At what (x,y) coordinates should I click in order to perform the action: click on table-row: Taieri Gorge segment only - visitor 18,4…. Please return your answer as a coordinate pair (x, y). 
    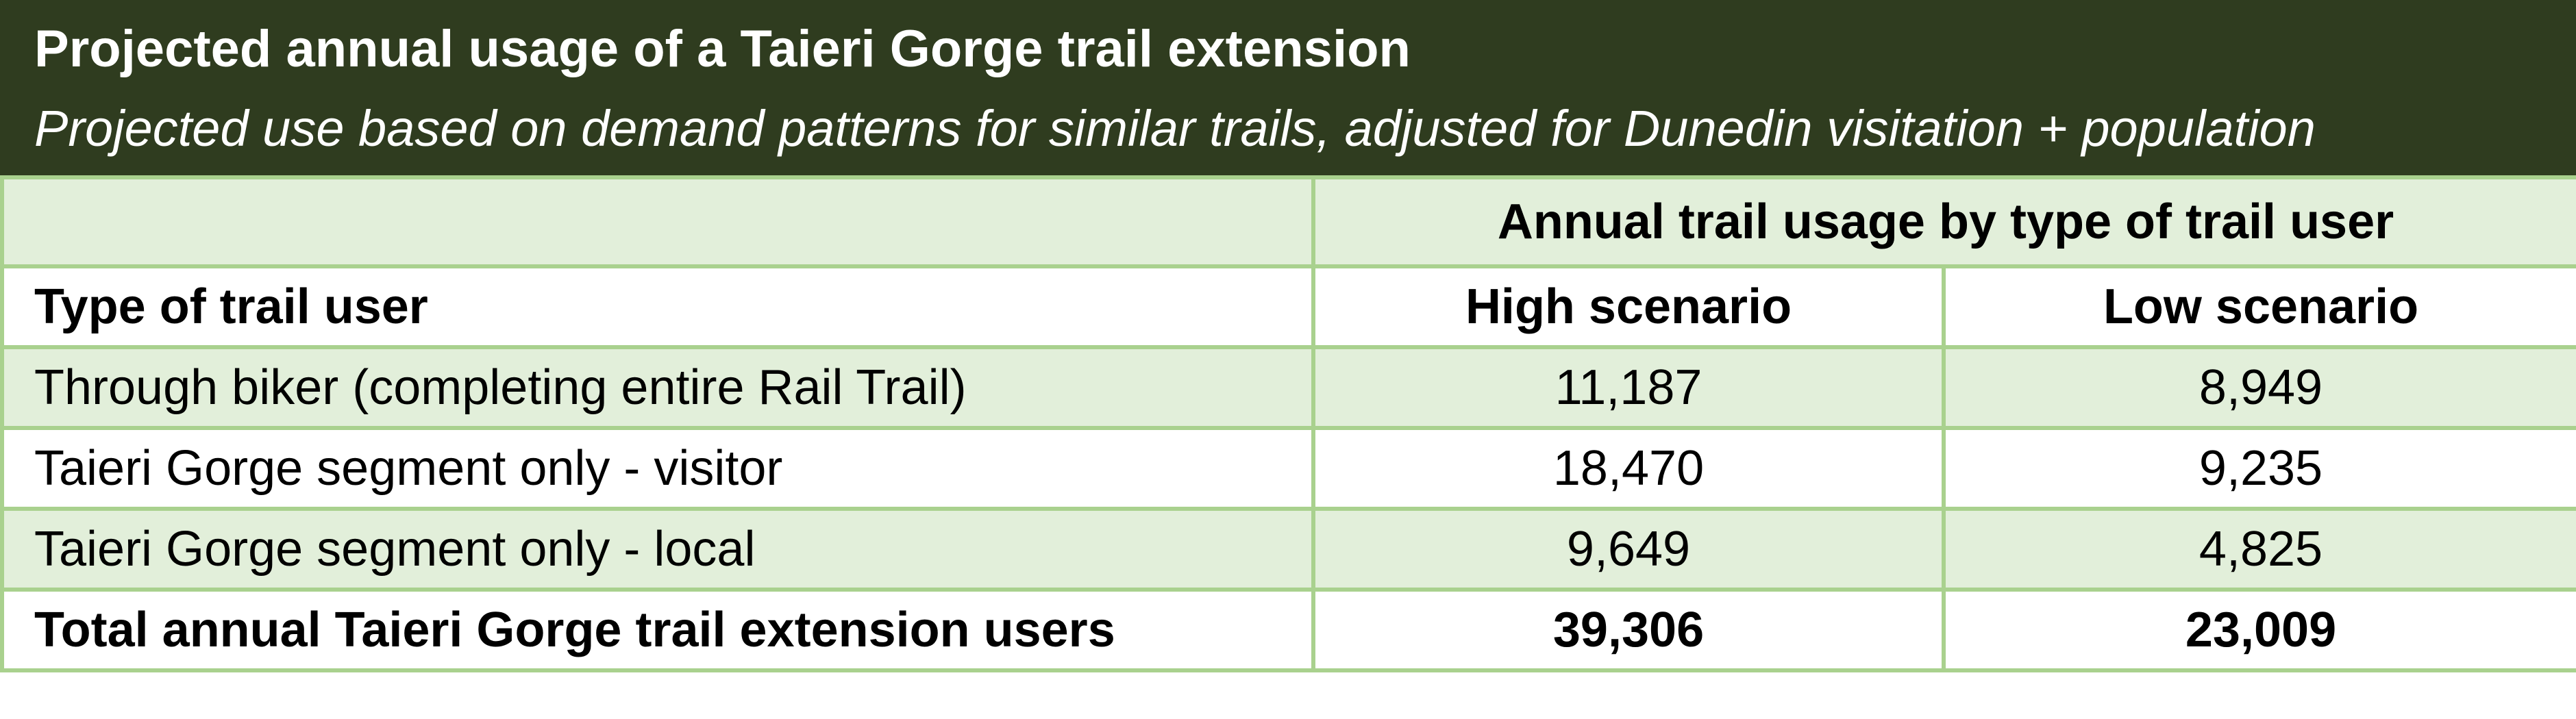
    Looking at the image, I should click on (1288, 468).